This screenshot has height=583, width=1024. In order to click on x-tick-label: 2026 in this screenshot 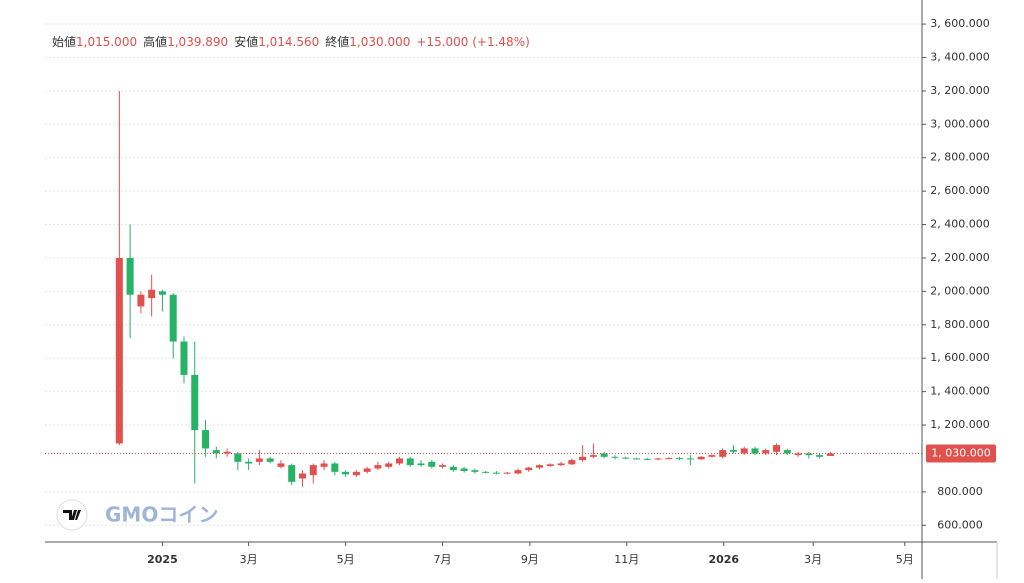, I will do `click(723, 559)`.